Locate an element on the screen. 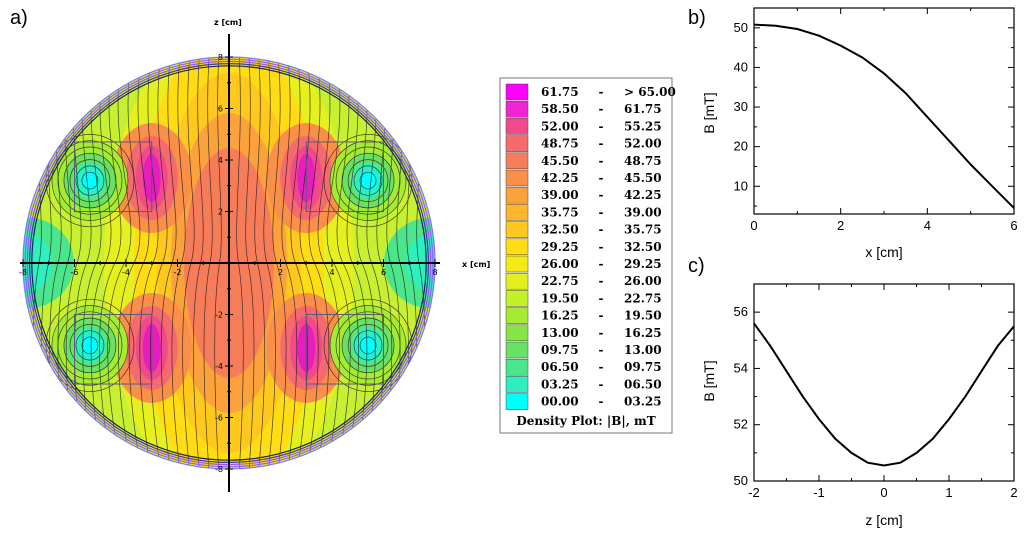 The image size is (1028, 534). fem-x-tick-label: -2 is located at coordinates (178, 272).